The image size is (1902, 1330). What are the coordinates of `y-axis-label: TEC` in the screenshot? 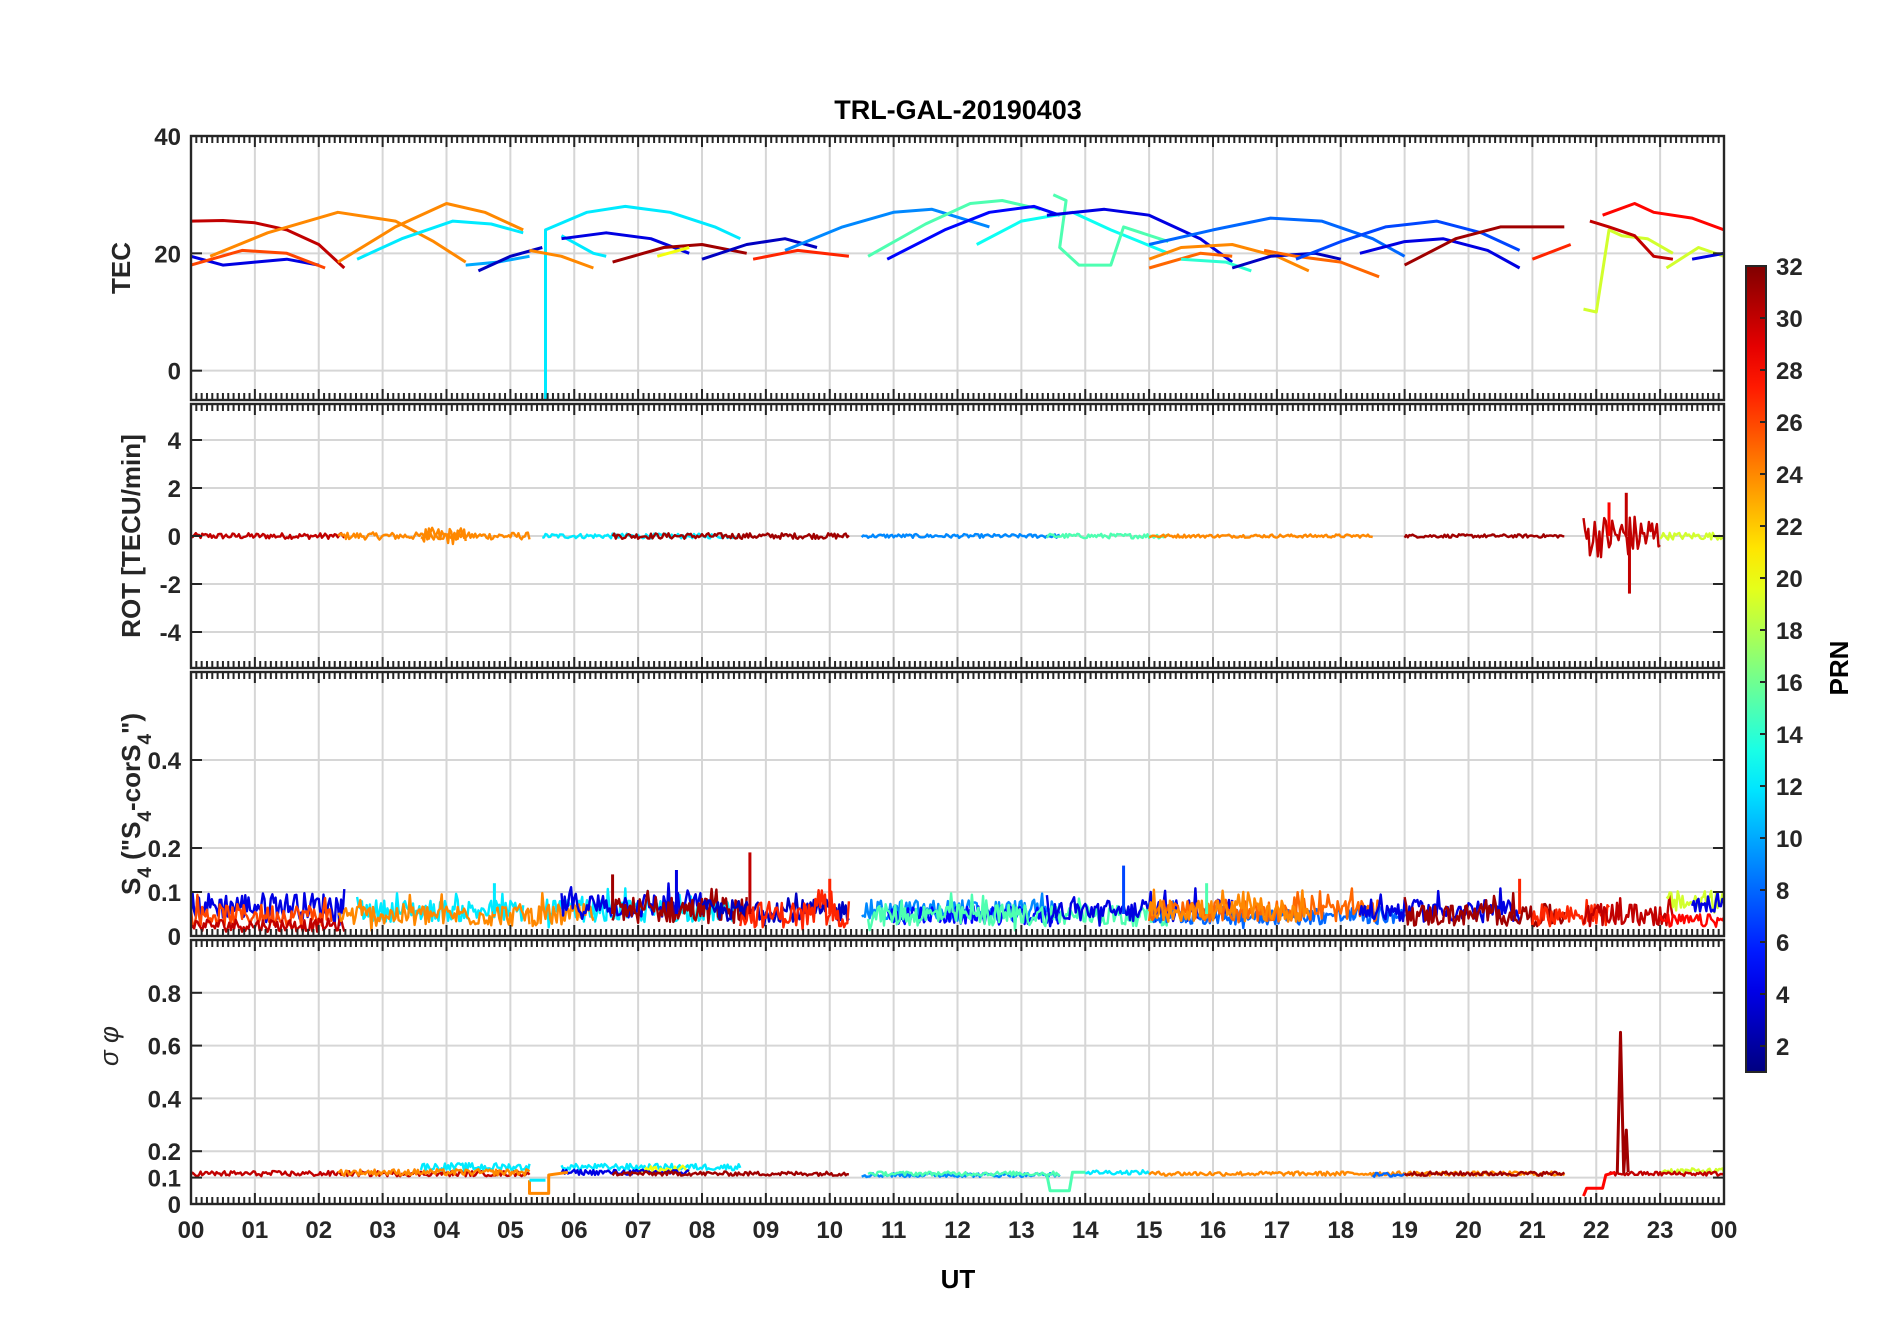 It's located at (121, 268).